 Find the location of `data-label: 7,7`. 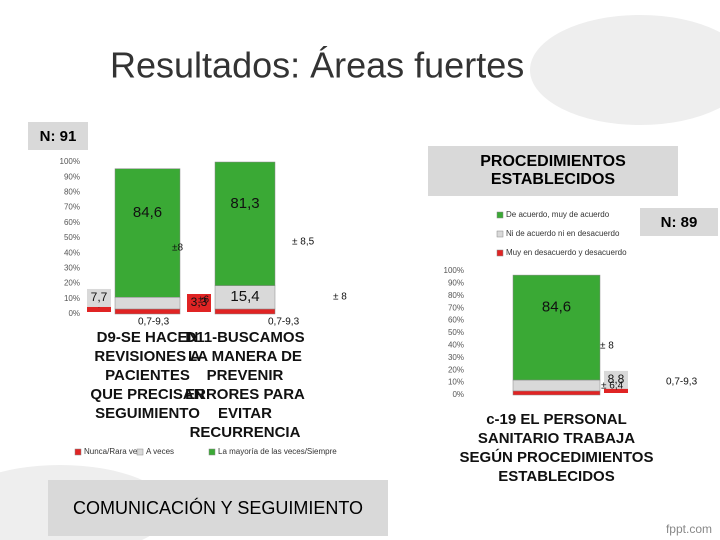

data-label: 7,7 is located at coordinates (99, 297).